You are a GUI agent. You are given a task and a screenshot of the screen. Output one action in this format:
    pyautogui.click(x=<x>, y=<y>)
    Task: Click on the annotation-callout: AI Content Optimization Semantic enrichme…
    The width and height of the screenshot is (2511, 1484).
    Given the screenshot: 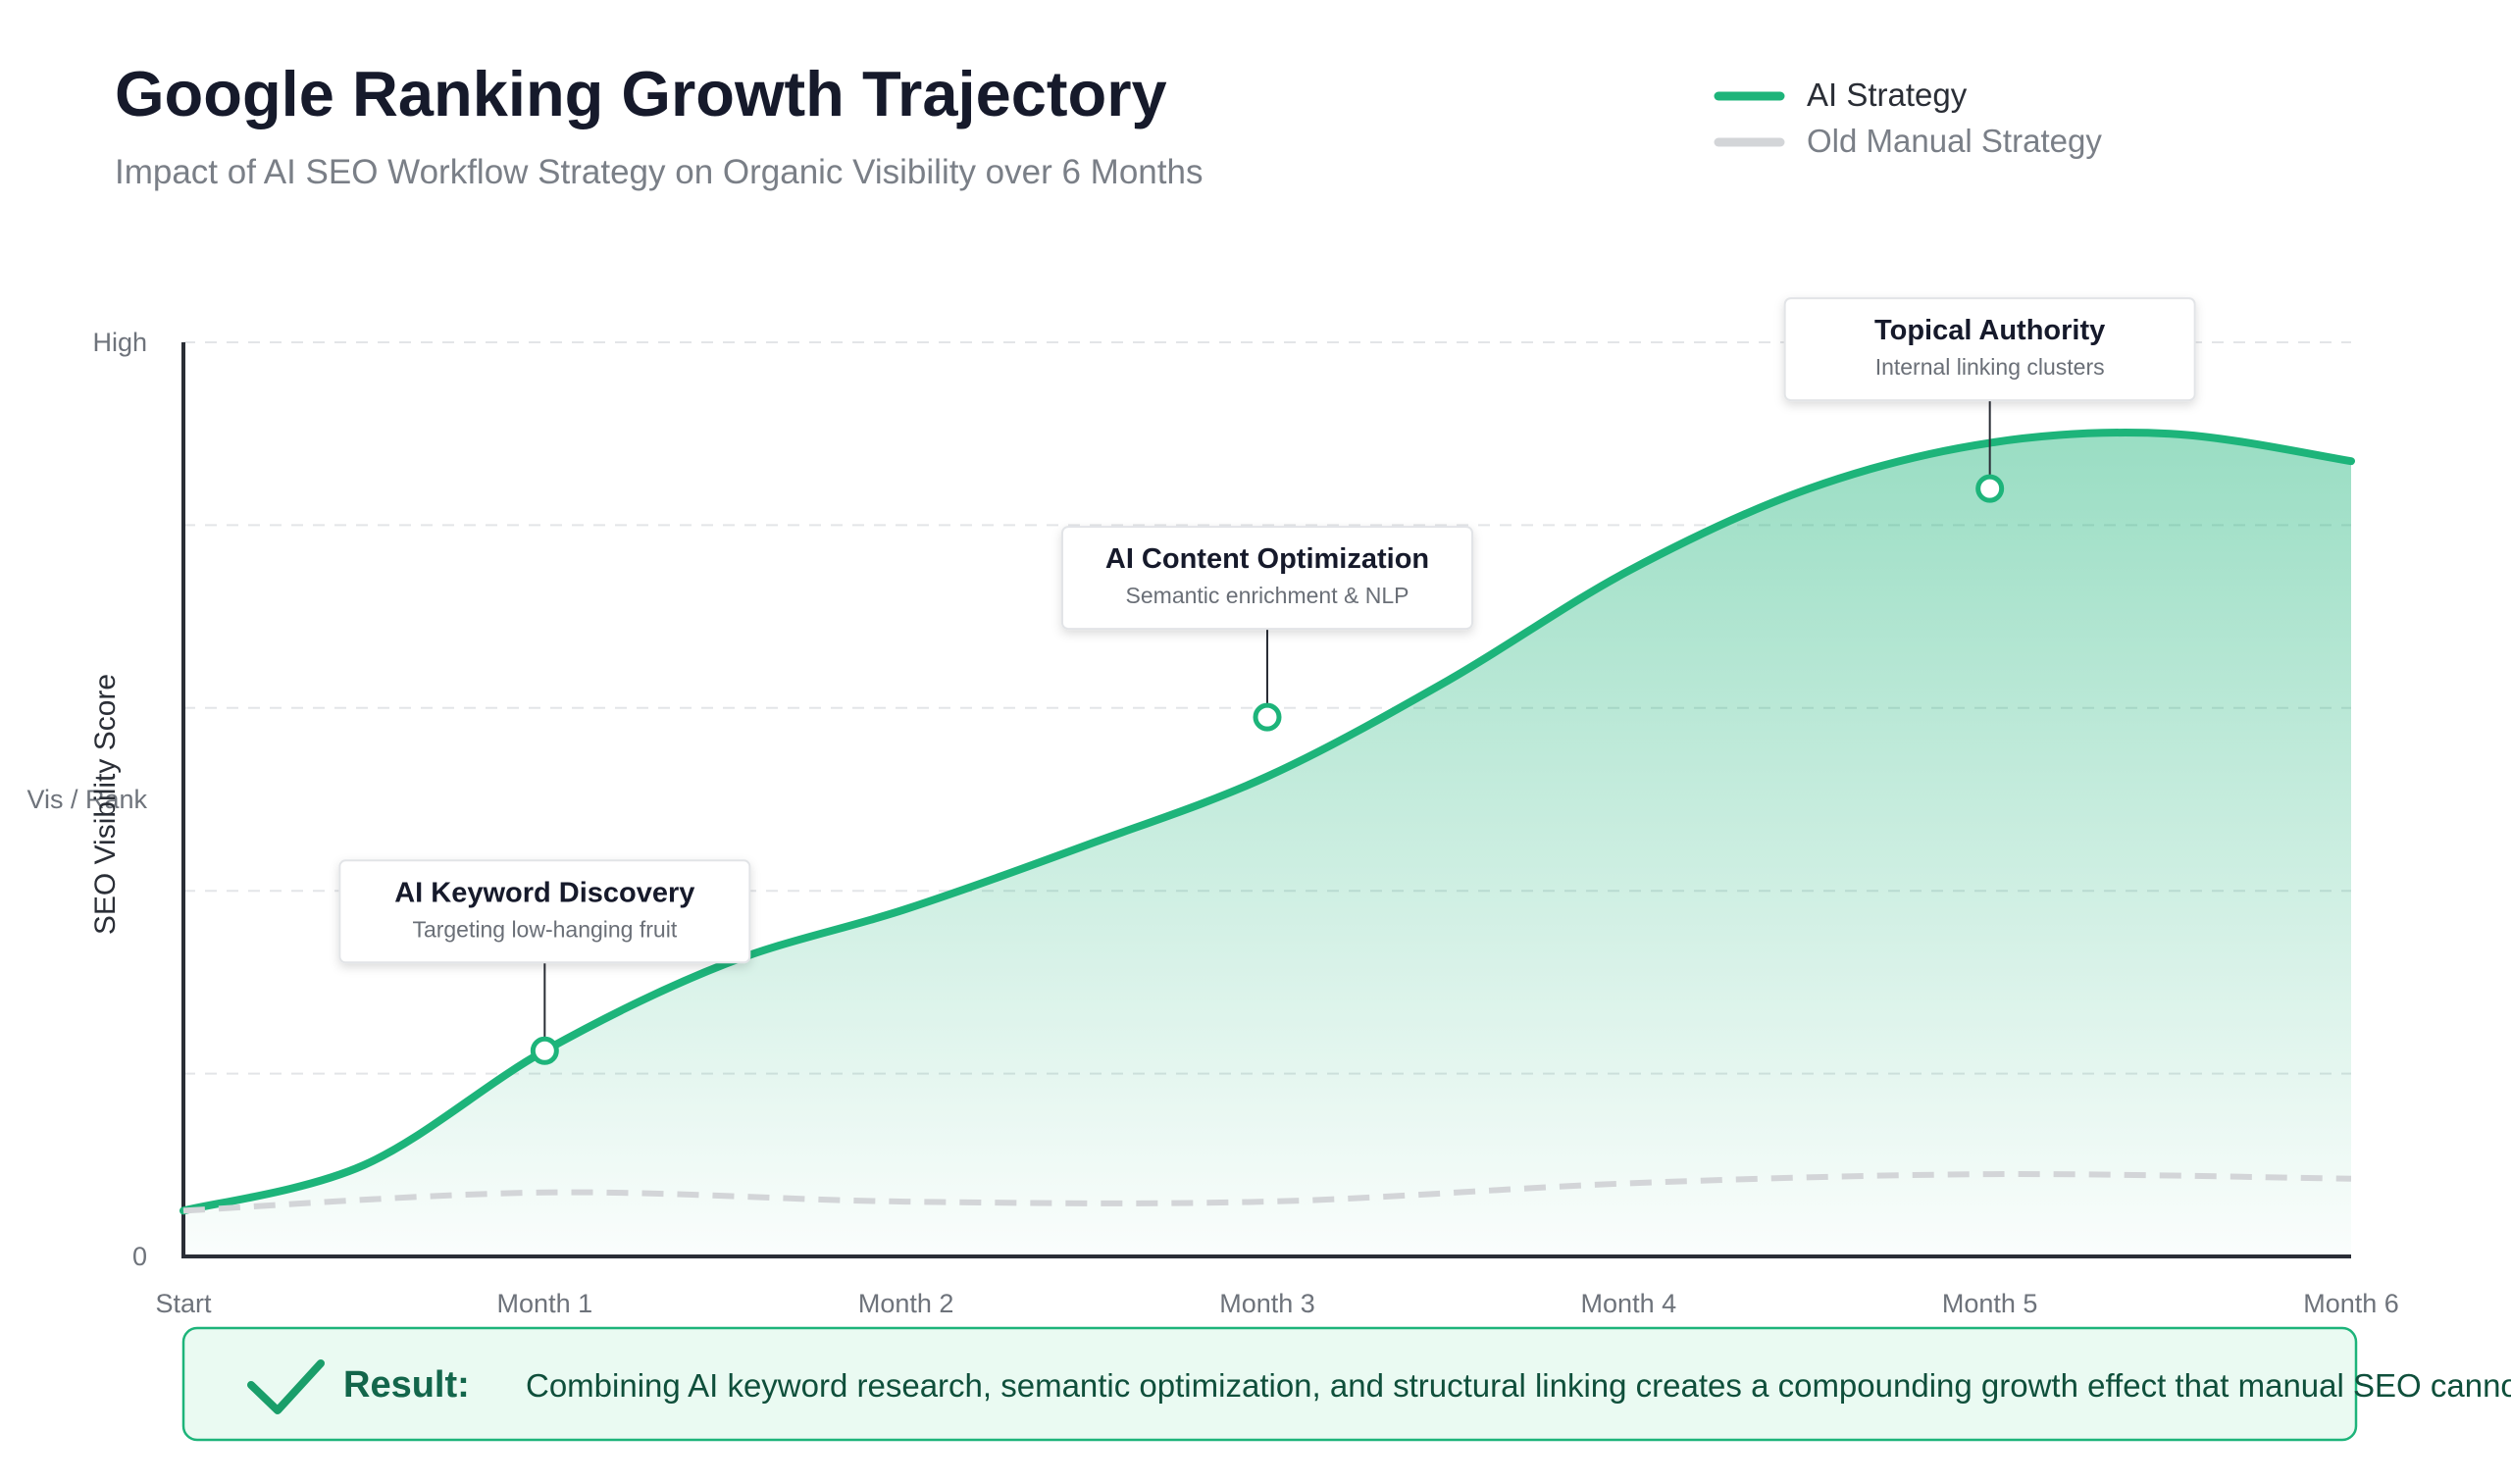 What is the action you would take?
    pyautogui.click(x=1267, y=629)
    